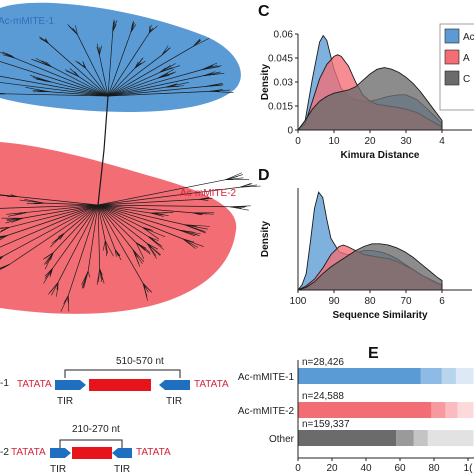 The height and width of the screenshot is (474, 474). I want to click on row1-bracket, so click(122, 373).